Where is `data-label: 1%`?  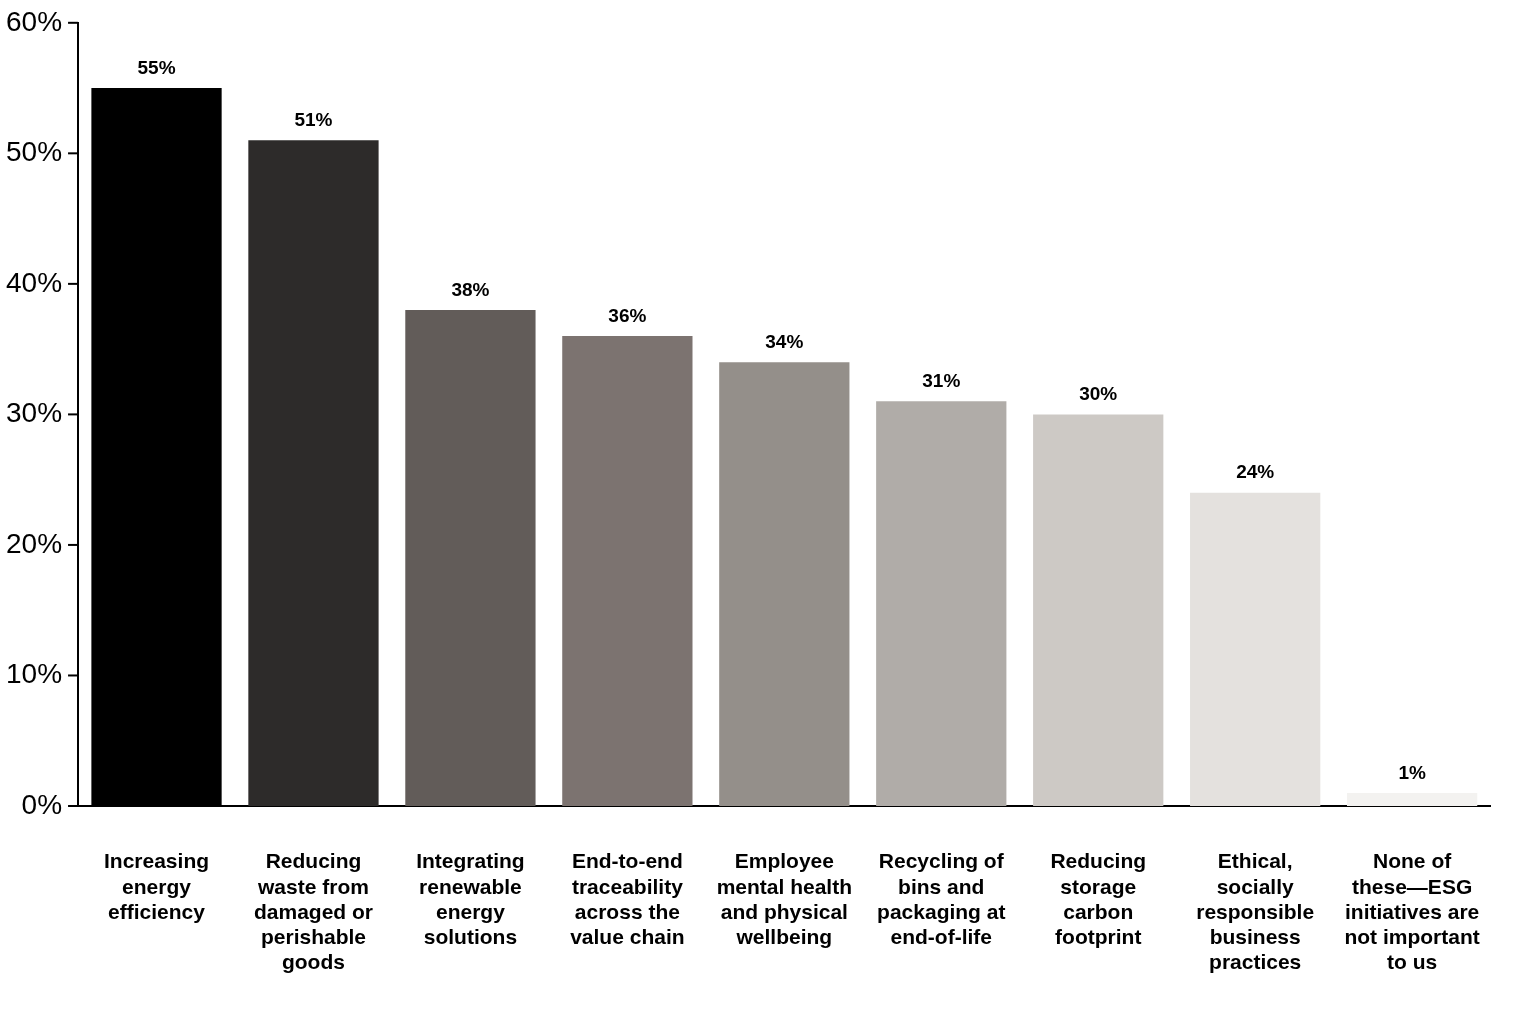 data-label: 1% is located at coordinates (1412, 772).